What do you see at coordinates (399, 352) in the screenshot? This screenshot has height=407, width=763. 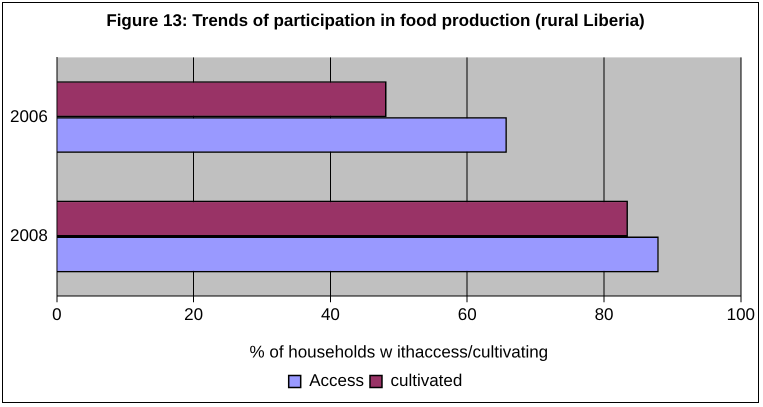 I see `x-axis-title: % of households w ithaccess/cultivating` at bounding box center [399, 352].